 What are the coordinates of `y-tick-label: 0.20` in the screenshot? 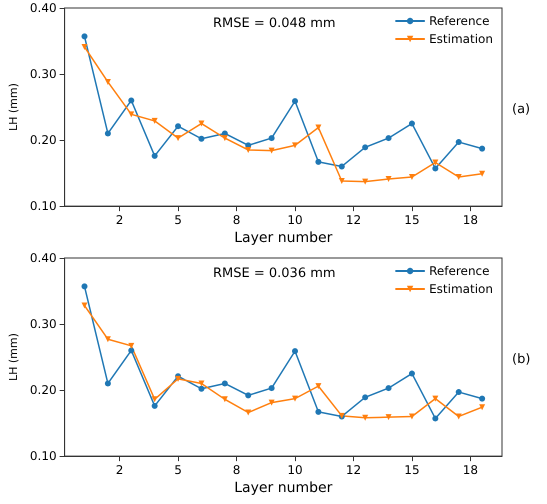 It's located at (43, 140).